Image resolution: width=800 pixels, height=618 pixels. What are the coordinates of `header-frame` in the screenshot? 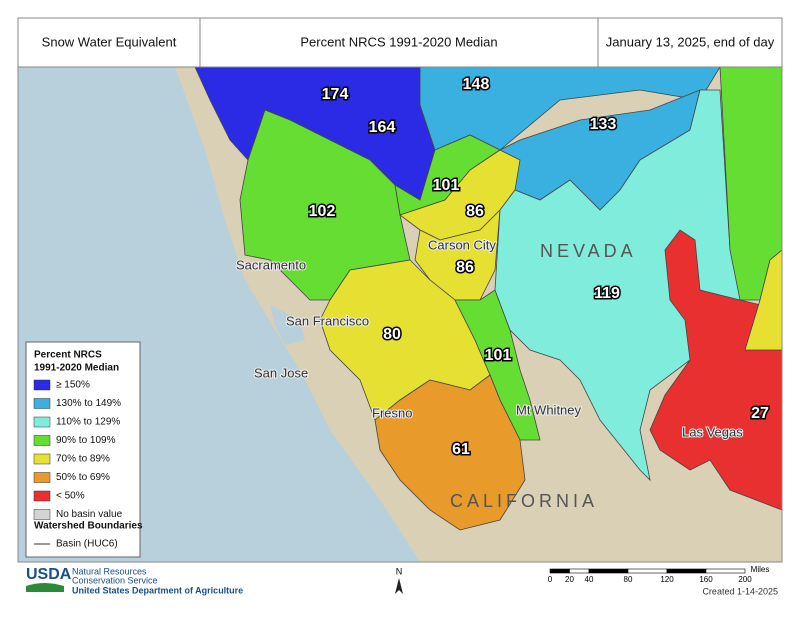 It's located at (400, 42).